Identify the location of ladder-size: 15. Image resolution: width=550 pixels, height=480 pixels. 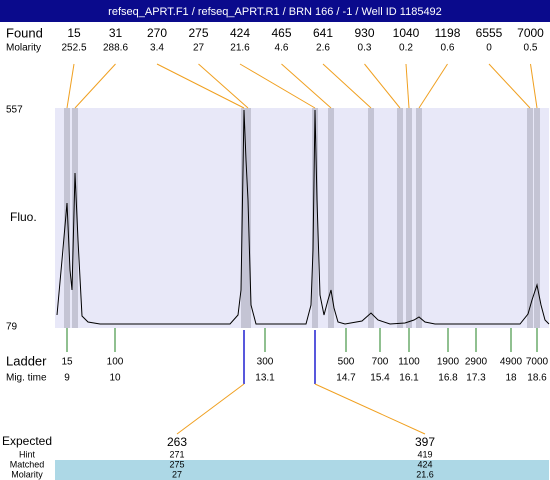
(67, 362).